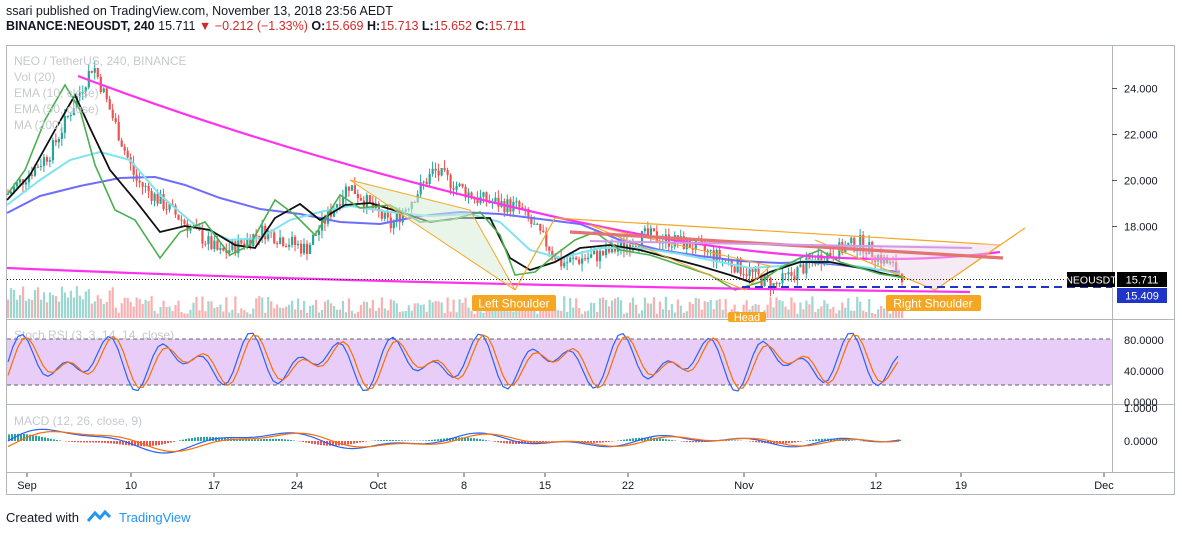 The image size is (1182, 534). Describe the element at coordinates (1144, 372) in the screenshot. I see `stoch-tick-label: 40.0000` at that location.